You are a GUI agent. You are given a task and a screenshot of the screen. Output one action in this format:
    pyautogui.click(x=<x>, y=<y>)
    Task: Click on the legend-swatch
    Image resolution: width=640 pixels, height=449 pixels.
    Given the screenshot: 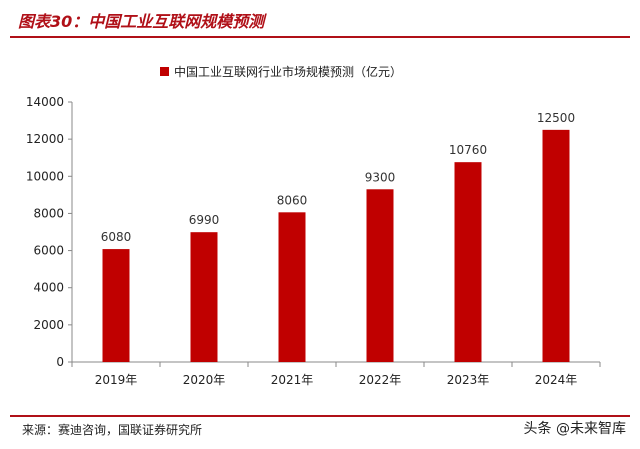 What is the action you would take?
    pyautogui.click(x=164, y=71)
    